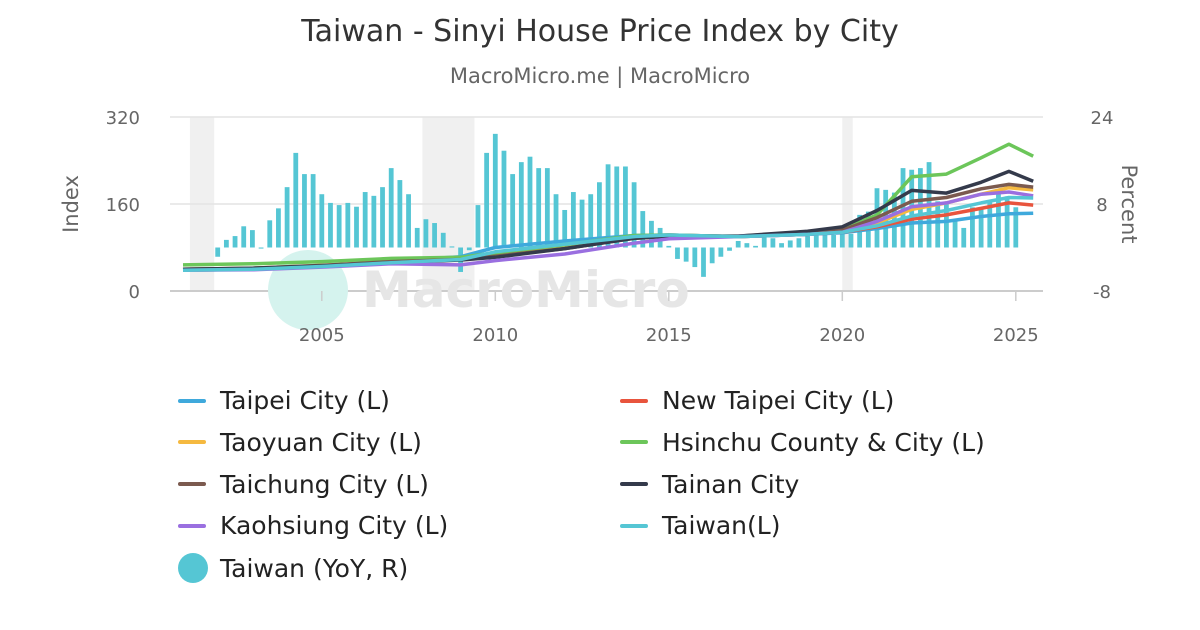 This screenshot has height=630, width=1200. I want to click on x-tick-label: 2020, so click(842, 335).